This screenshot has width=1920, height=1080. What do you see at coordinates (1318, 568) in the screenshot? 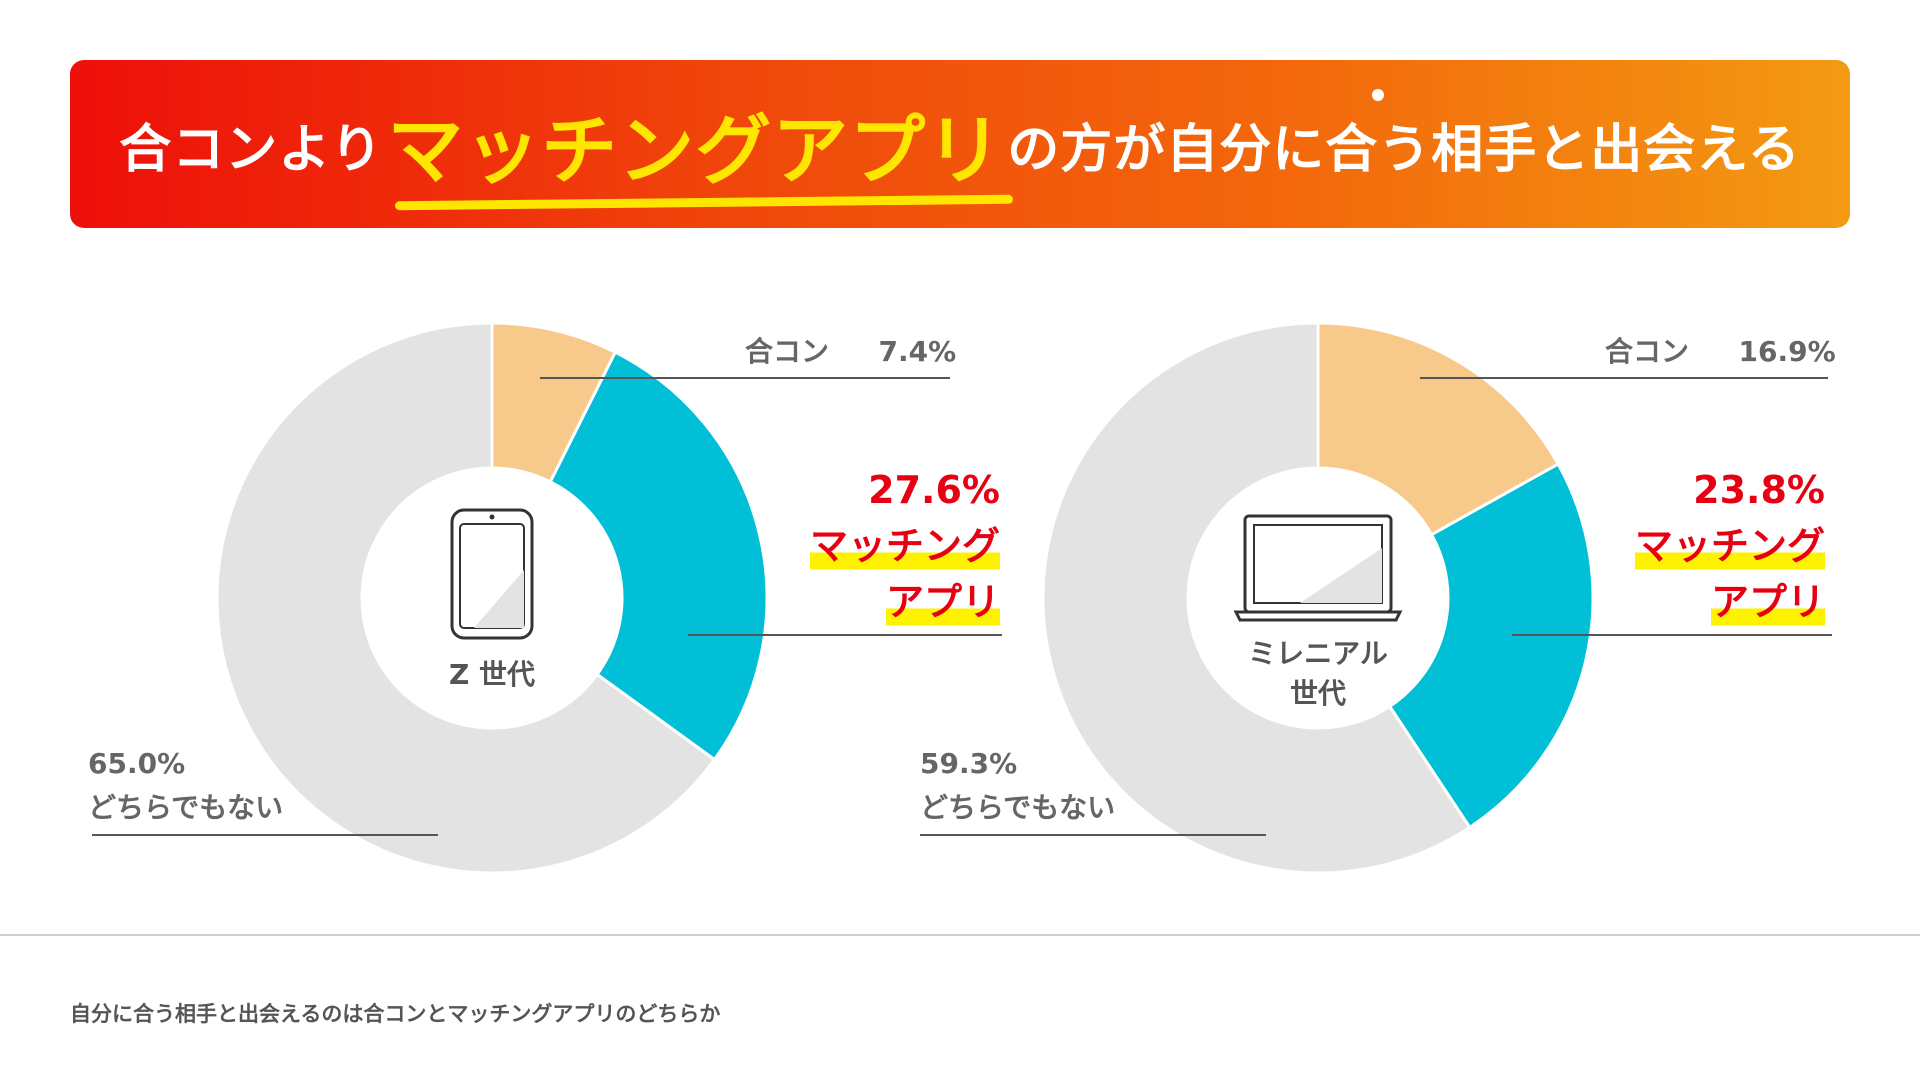
I see `laptop-icon` at bounding box center [1318, 568].